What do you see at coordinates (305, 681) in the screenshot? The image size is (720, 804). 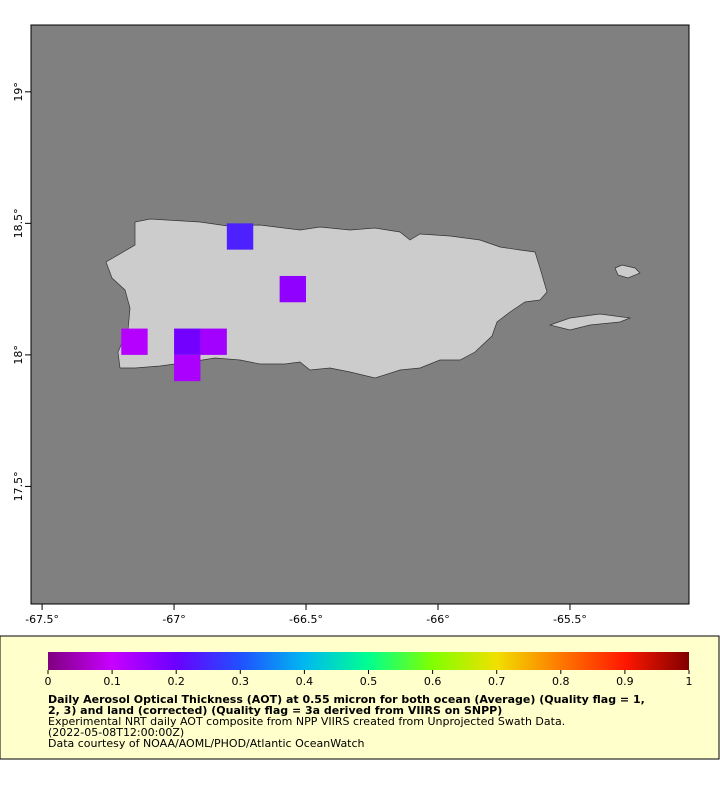 I see `colorbar-tick-label: 0.4` at bounding box center [305, 681].